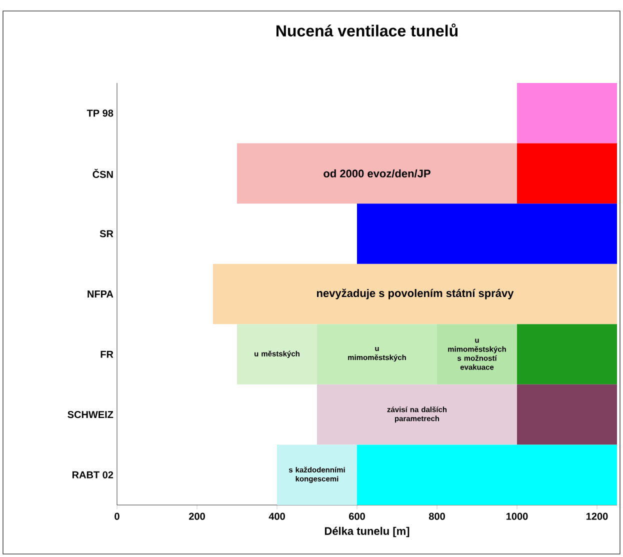 Image resolution: width=623 pixels, height=557 pixels. I want to click on y-tick-label: FR, so click(107, 354).